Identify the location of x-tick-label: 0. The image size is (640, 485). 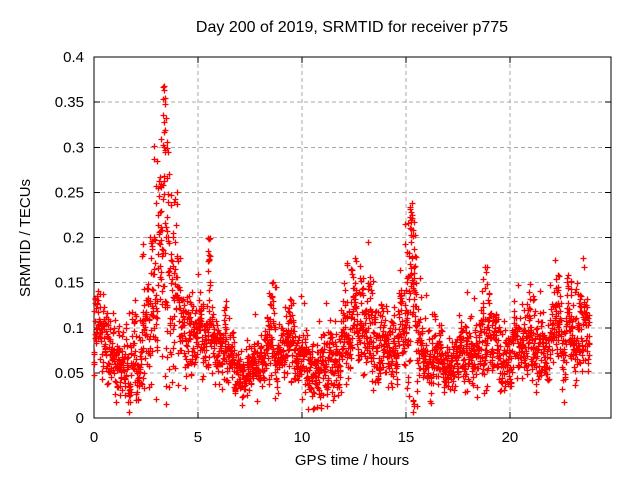
(94, 437).